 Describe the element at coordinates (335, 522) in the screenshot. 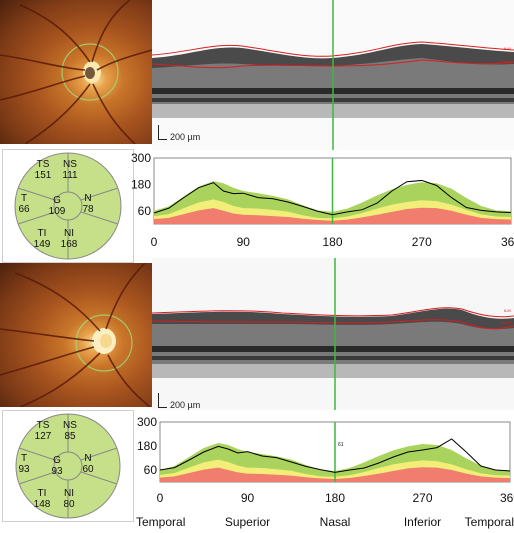

I see `x-region-label-nasal-2: Nasal` at that location.